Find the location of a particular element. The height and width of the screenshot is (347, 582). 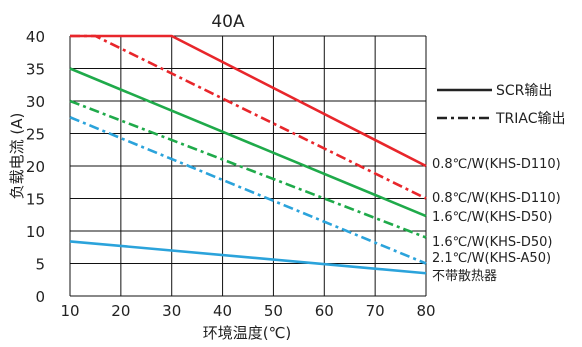

y-tick-label: 40 is located at coordinates (35, 37).